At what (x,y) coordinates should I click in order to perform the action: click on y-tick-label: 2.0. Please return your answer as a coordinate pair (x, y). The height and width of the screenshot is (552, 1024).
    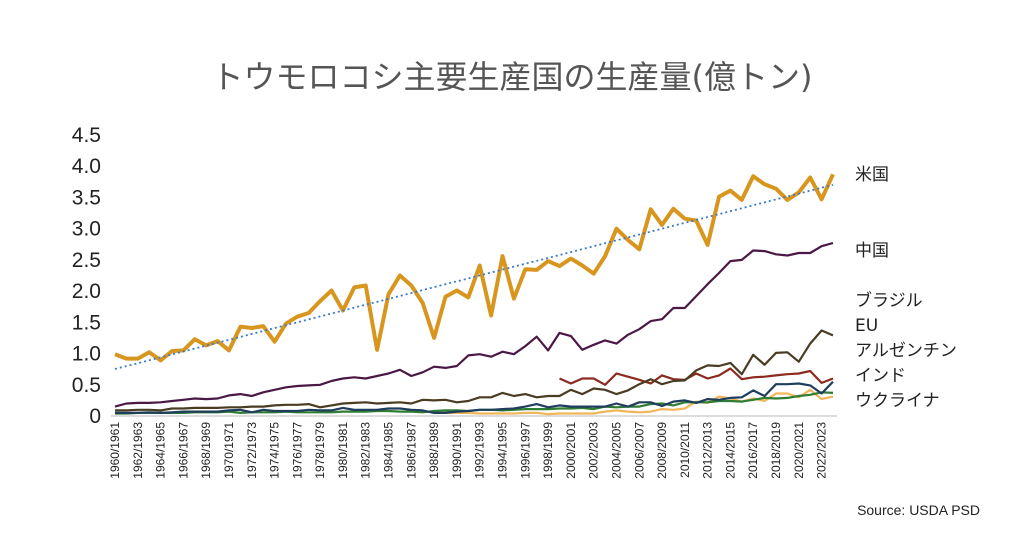
    Looking at the image, I should click on (86, 291).